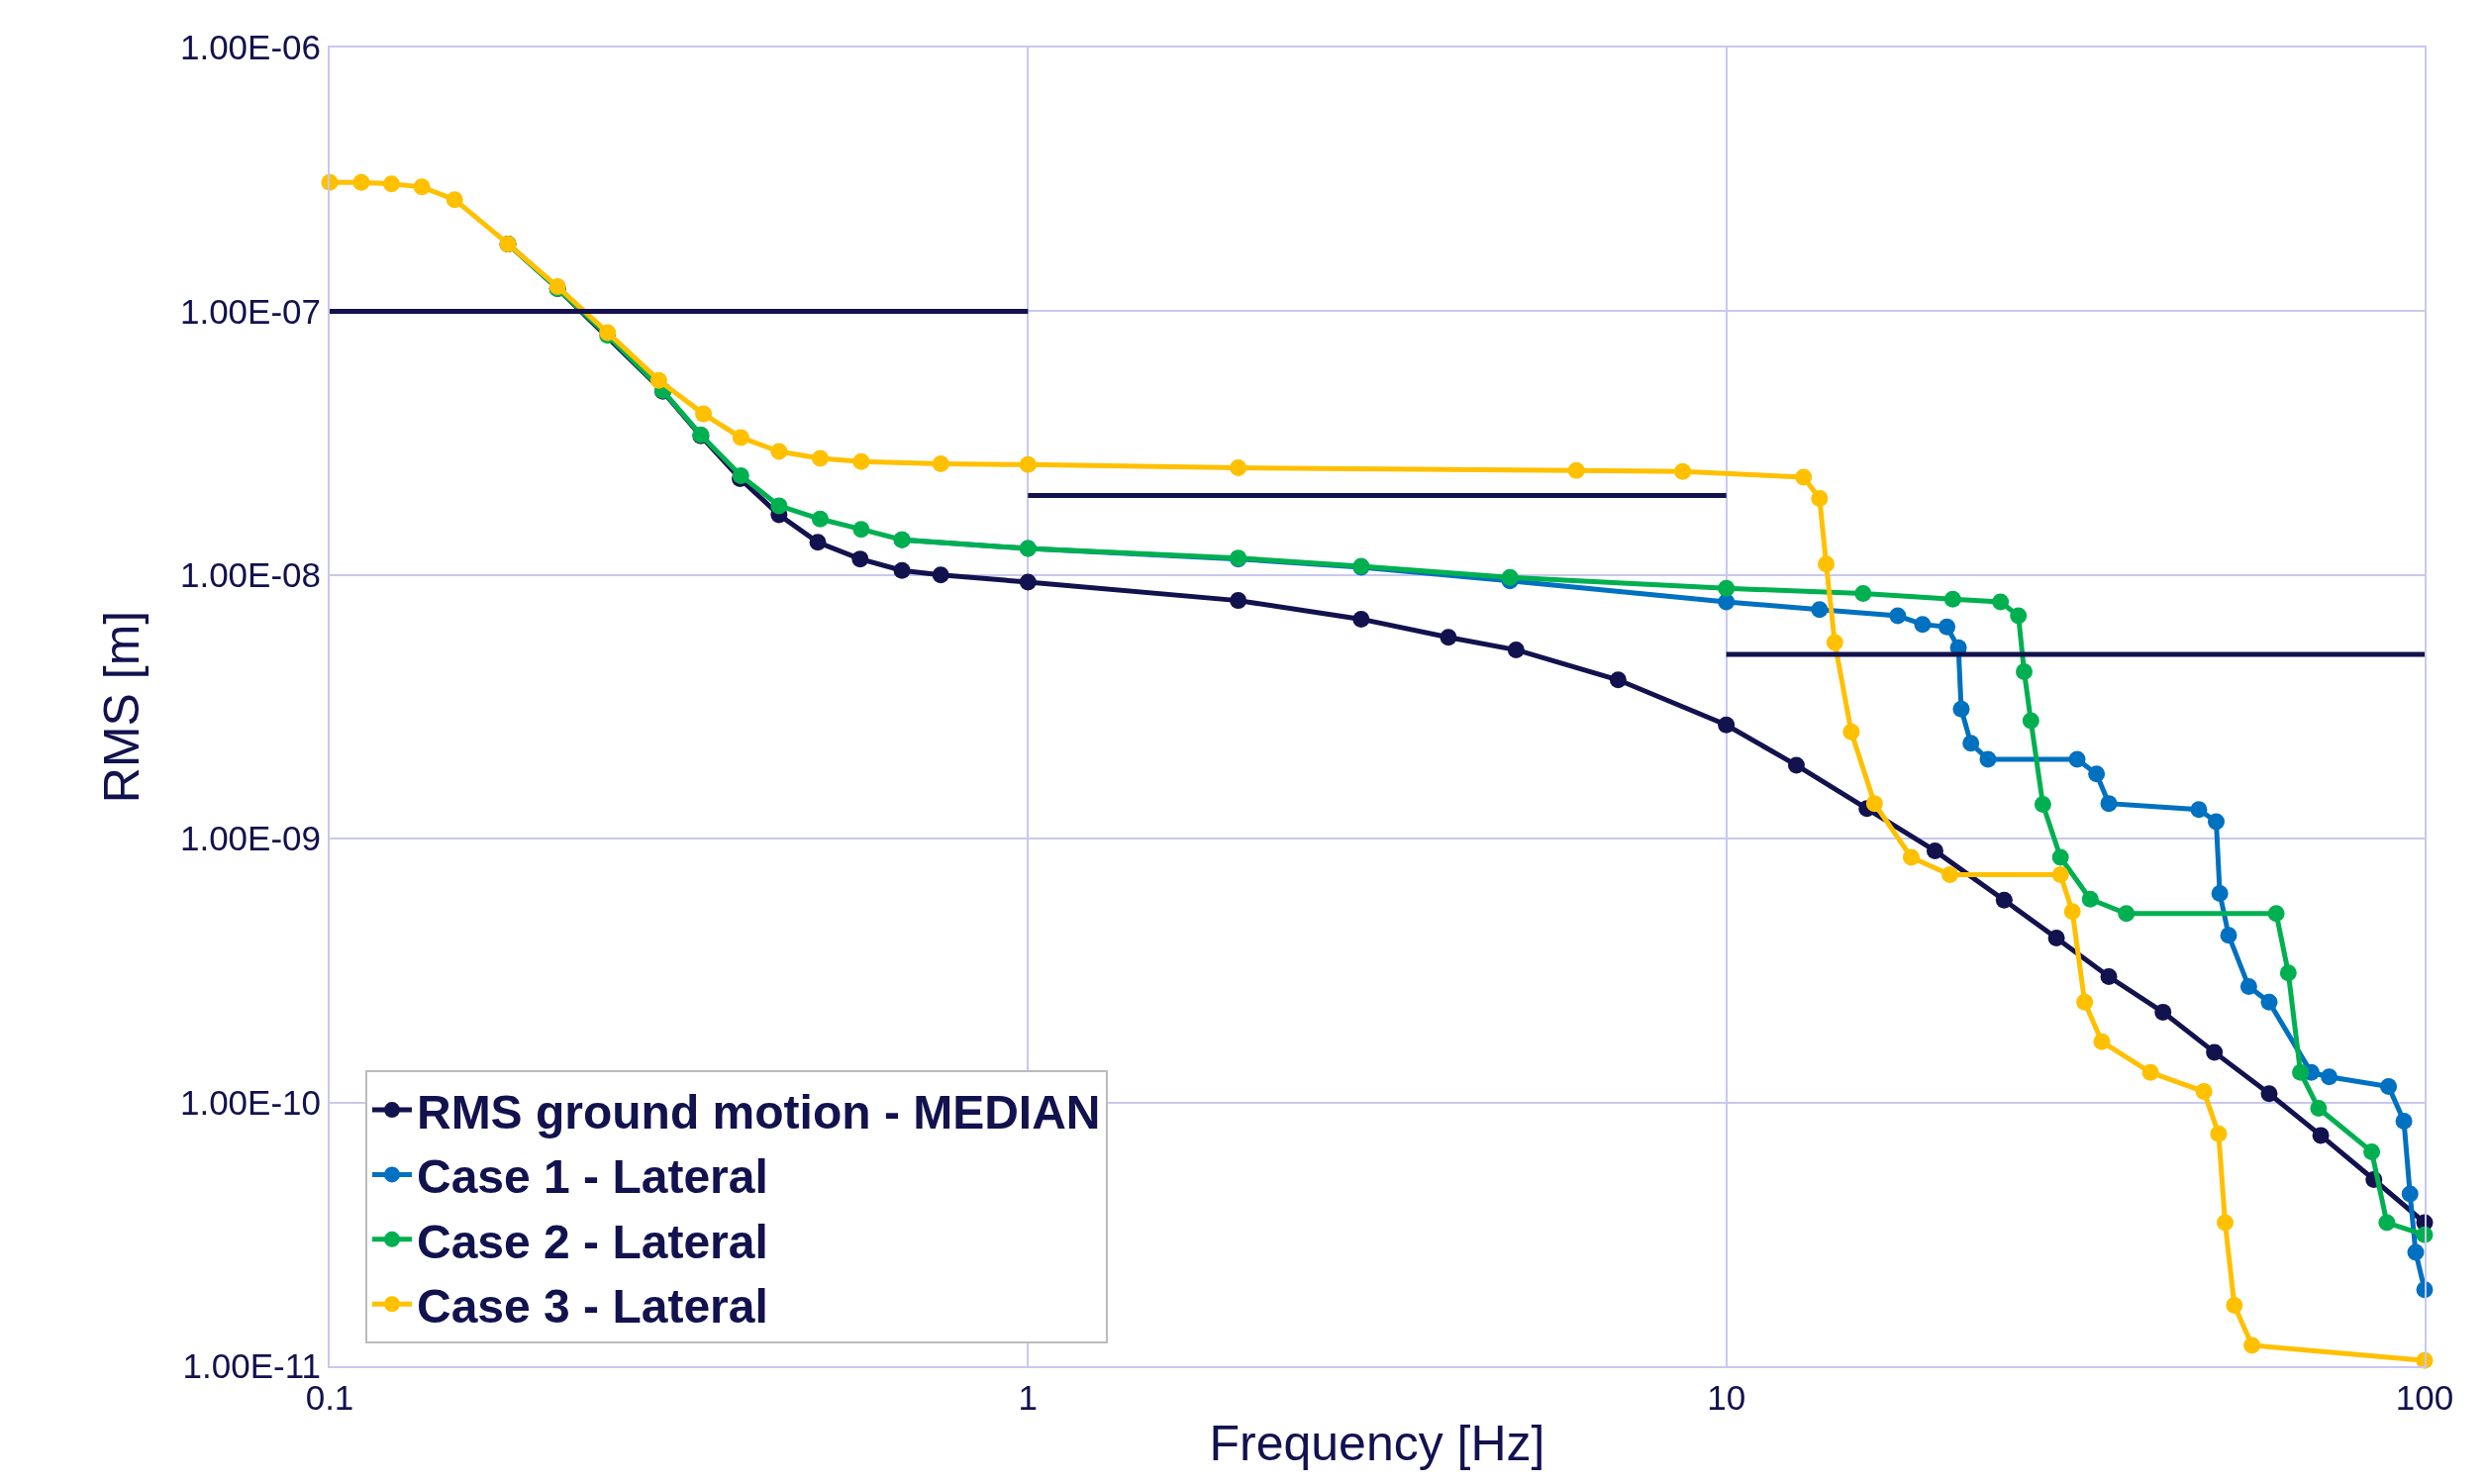 The image size is (2485, 1484). What do you see at coordinates (250, 838) in the screenshot?
I see `y-tick-label: 1.00E-09` at bounding box center [250, 838].